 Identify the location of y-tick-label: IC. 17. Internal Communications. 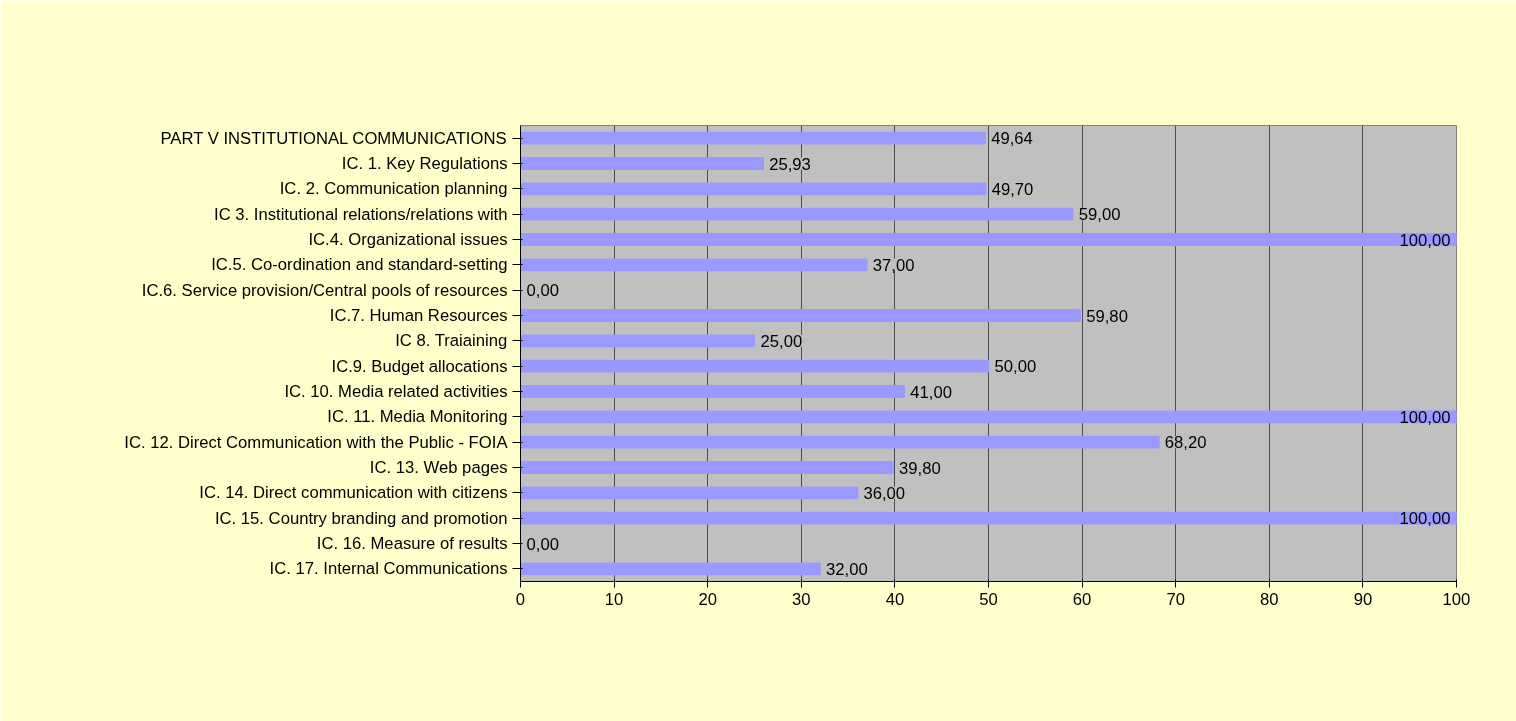
(388, 569).